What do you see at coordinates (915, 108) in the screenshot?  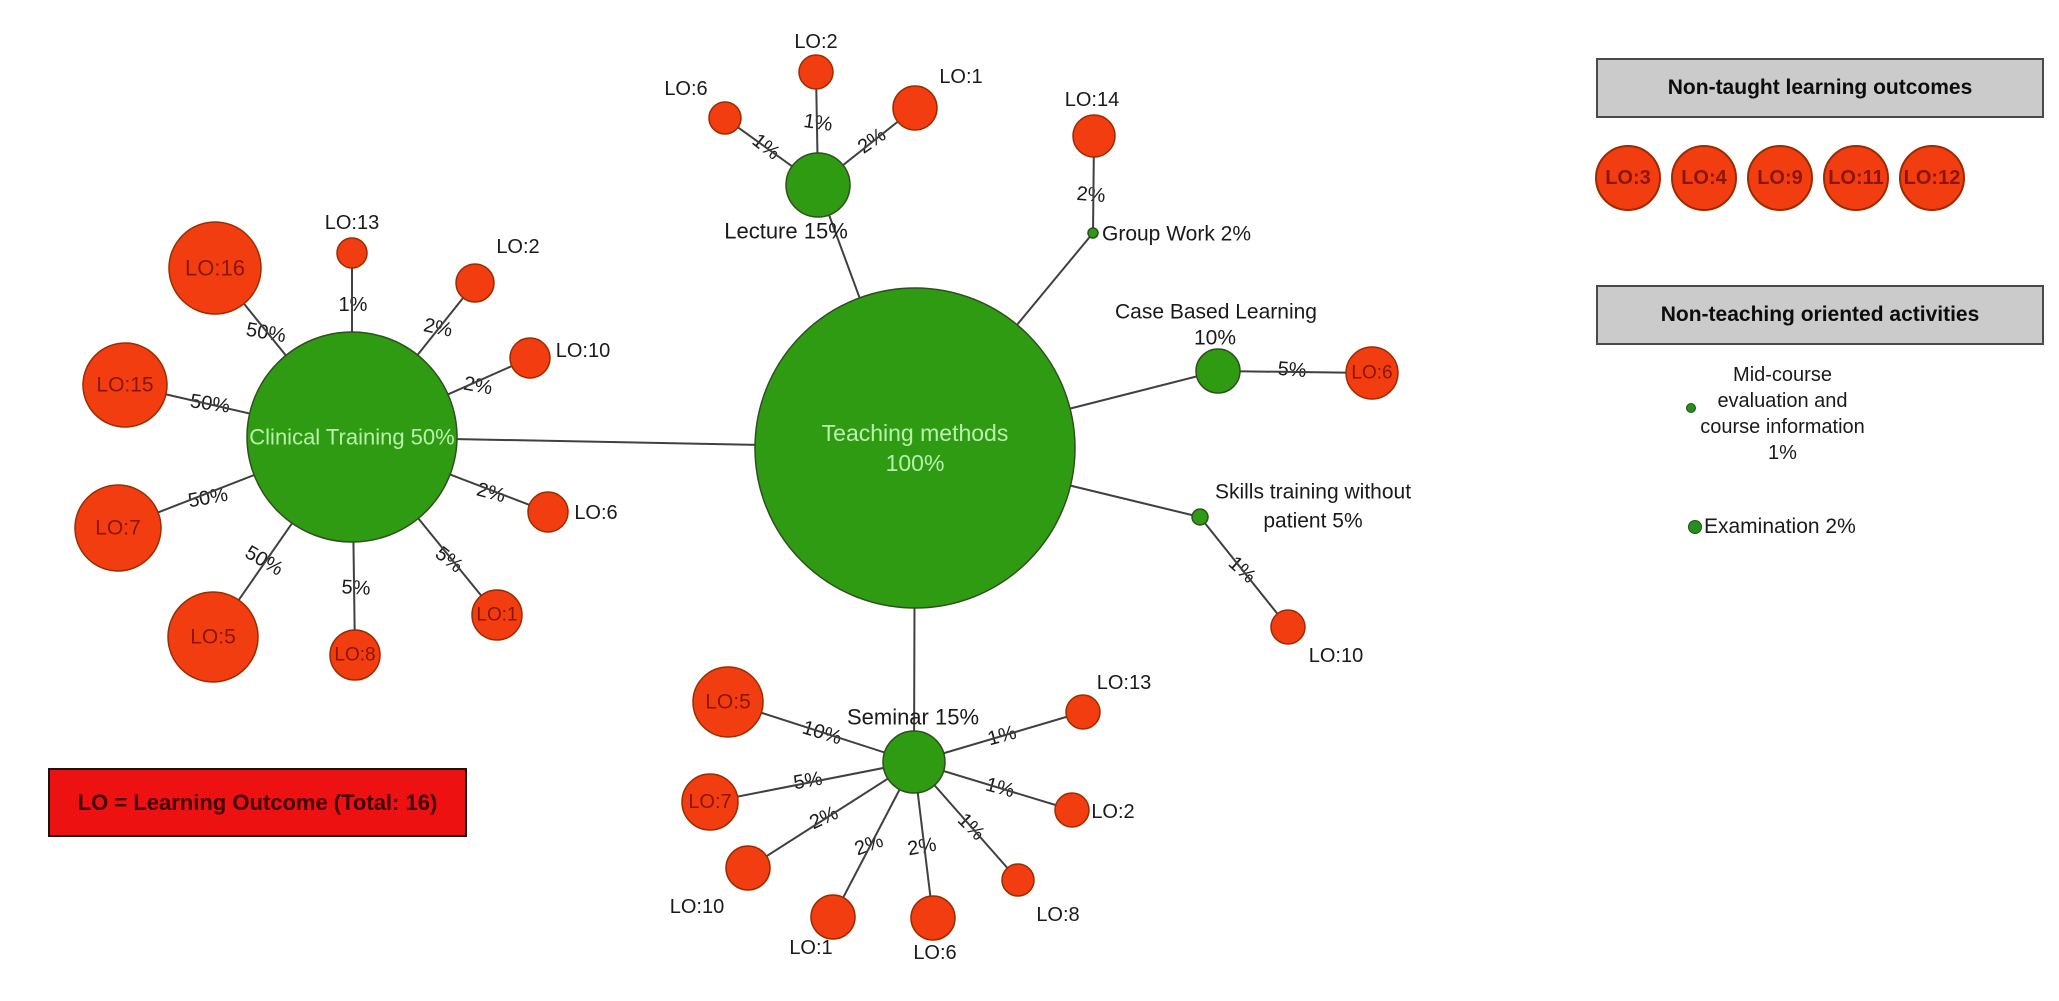 I see `node-lec-lo1` at bounding box center [915, 108].